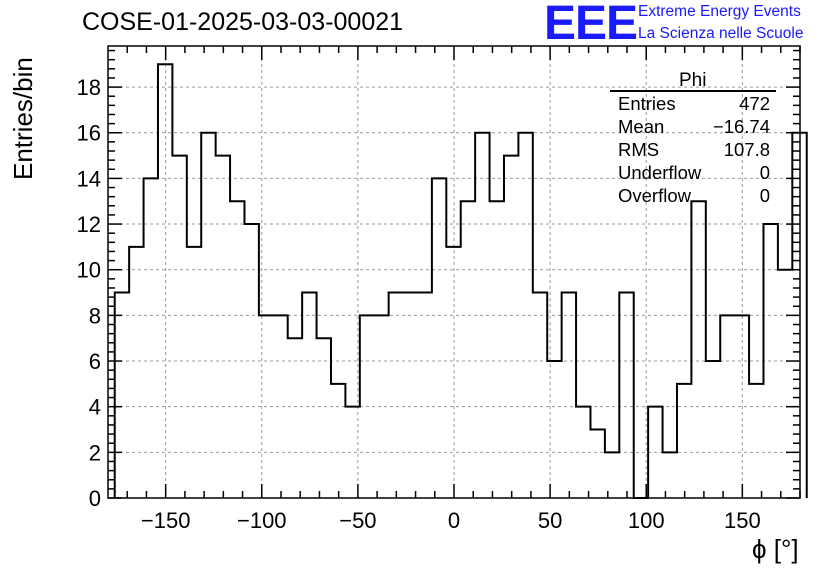 The height and width of the screenshot is (572, 836). What do you see at coordinates (742, 520) in the screenshot?
I see `x-tick-label: 150` at bounding box center [742, 520].